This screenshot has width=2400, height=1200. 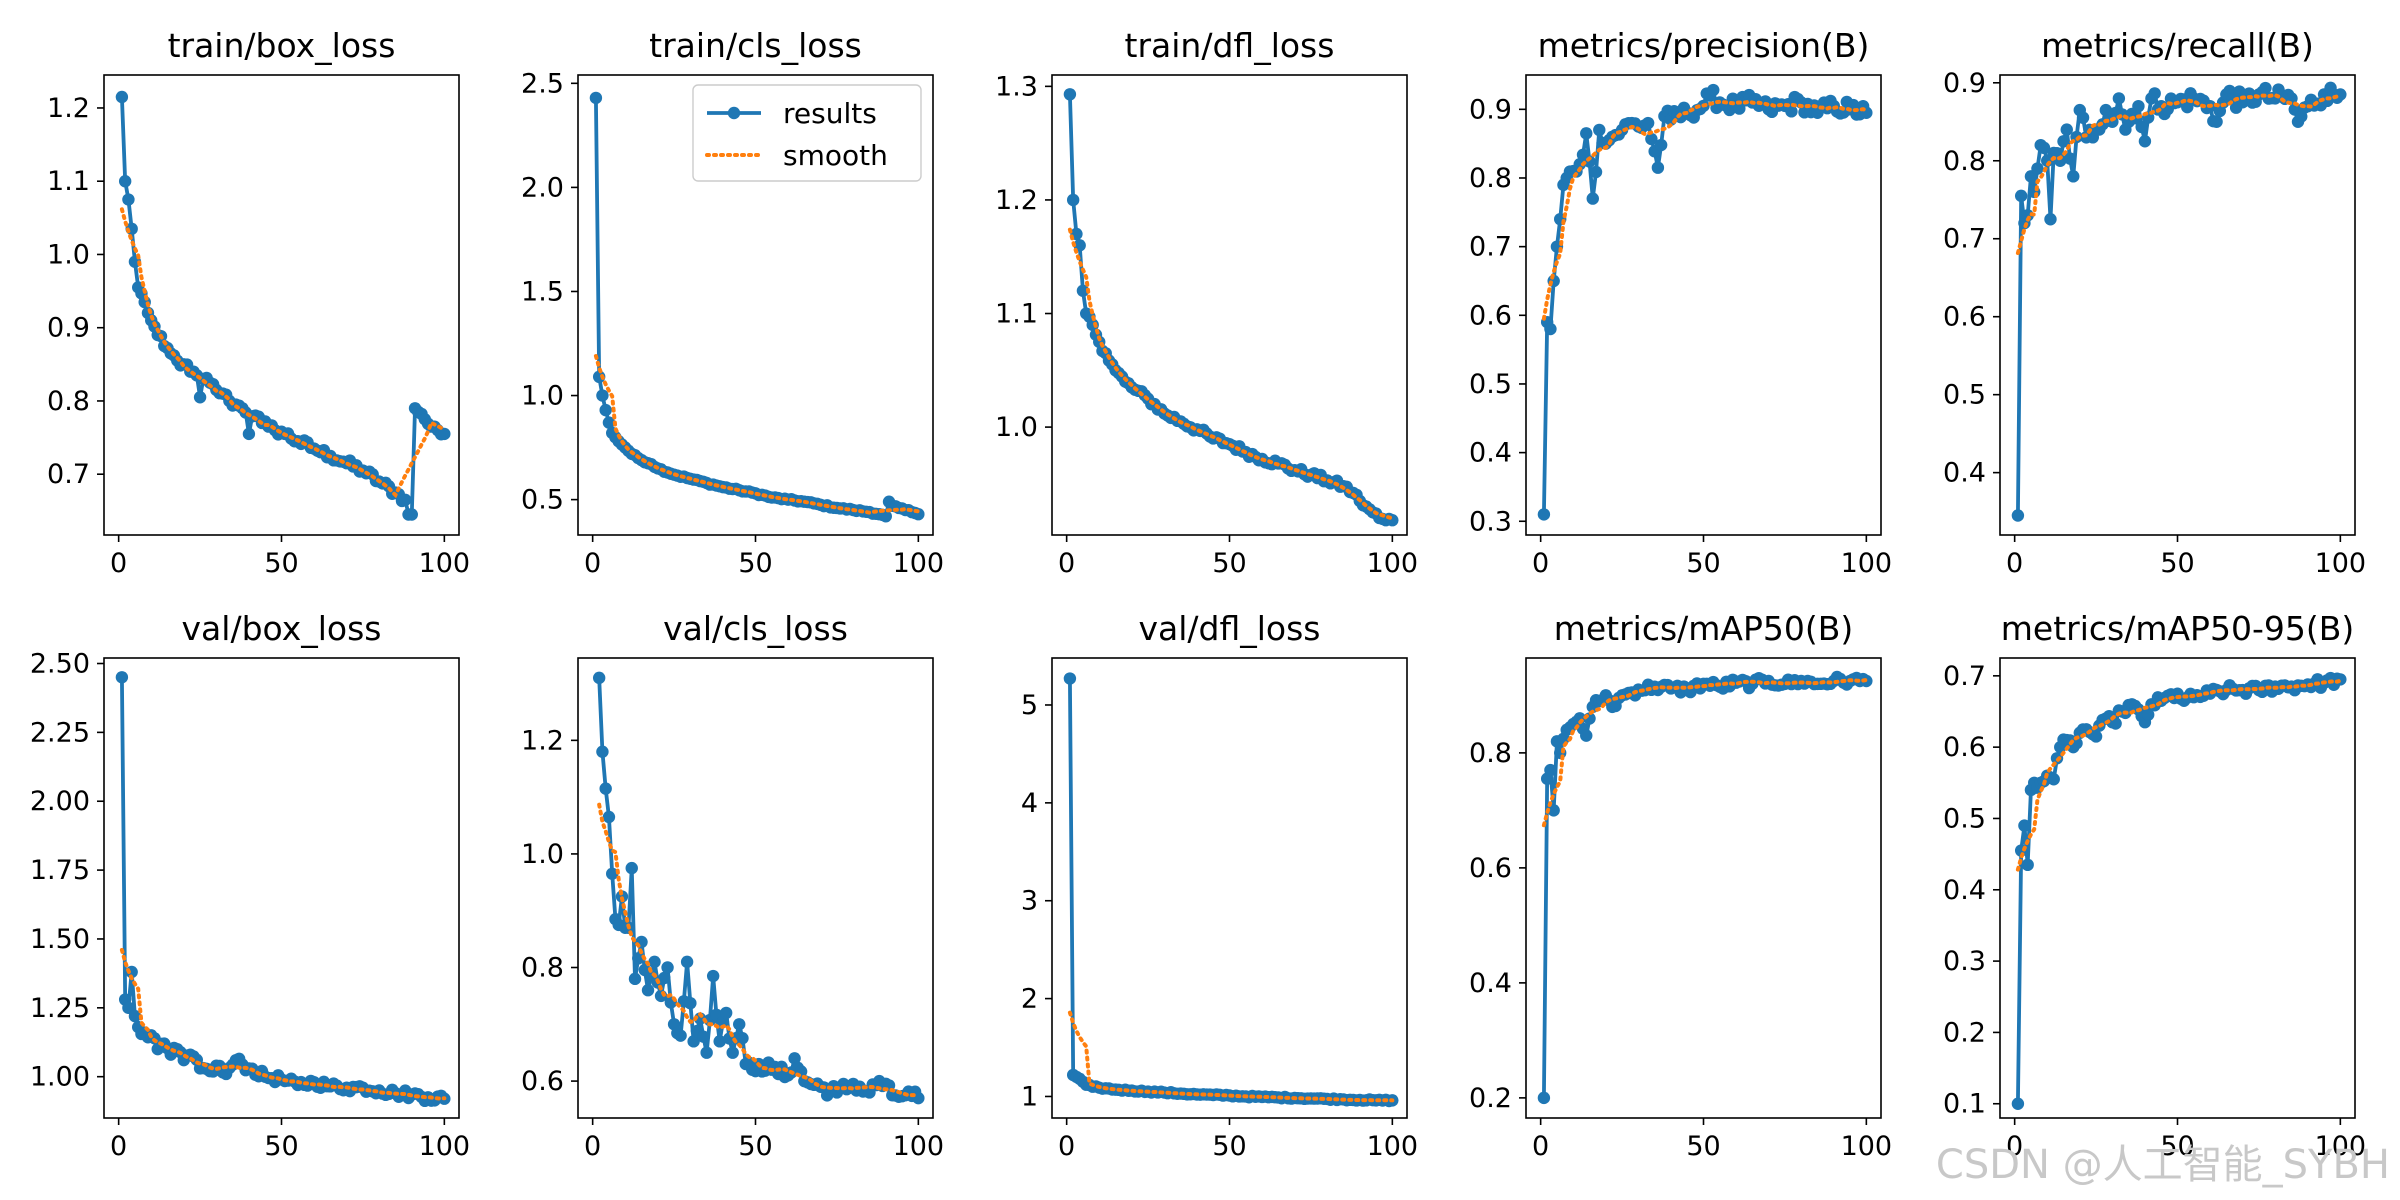 What do you see at coordinates (60, 870) in the screenshot?
I see `y-tick-label: 1.75` at bounding box center [60, 870].